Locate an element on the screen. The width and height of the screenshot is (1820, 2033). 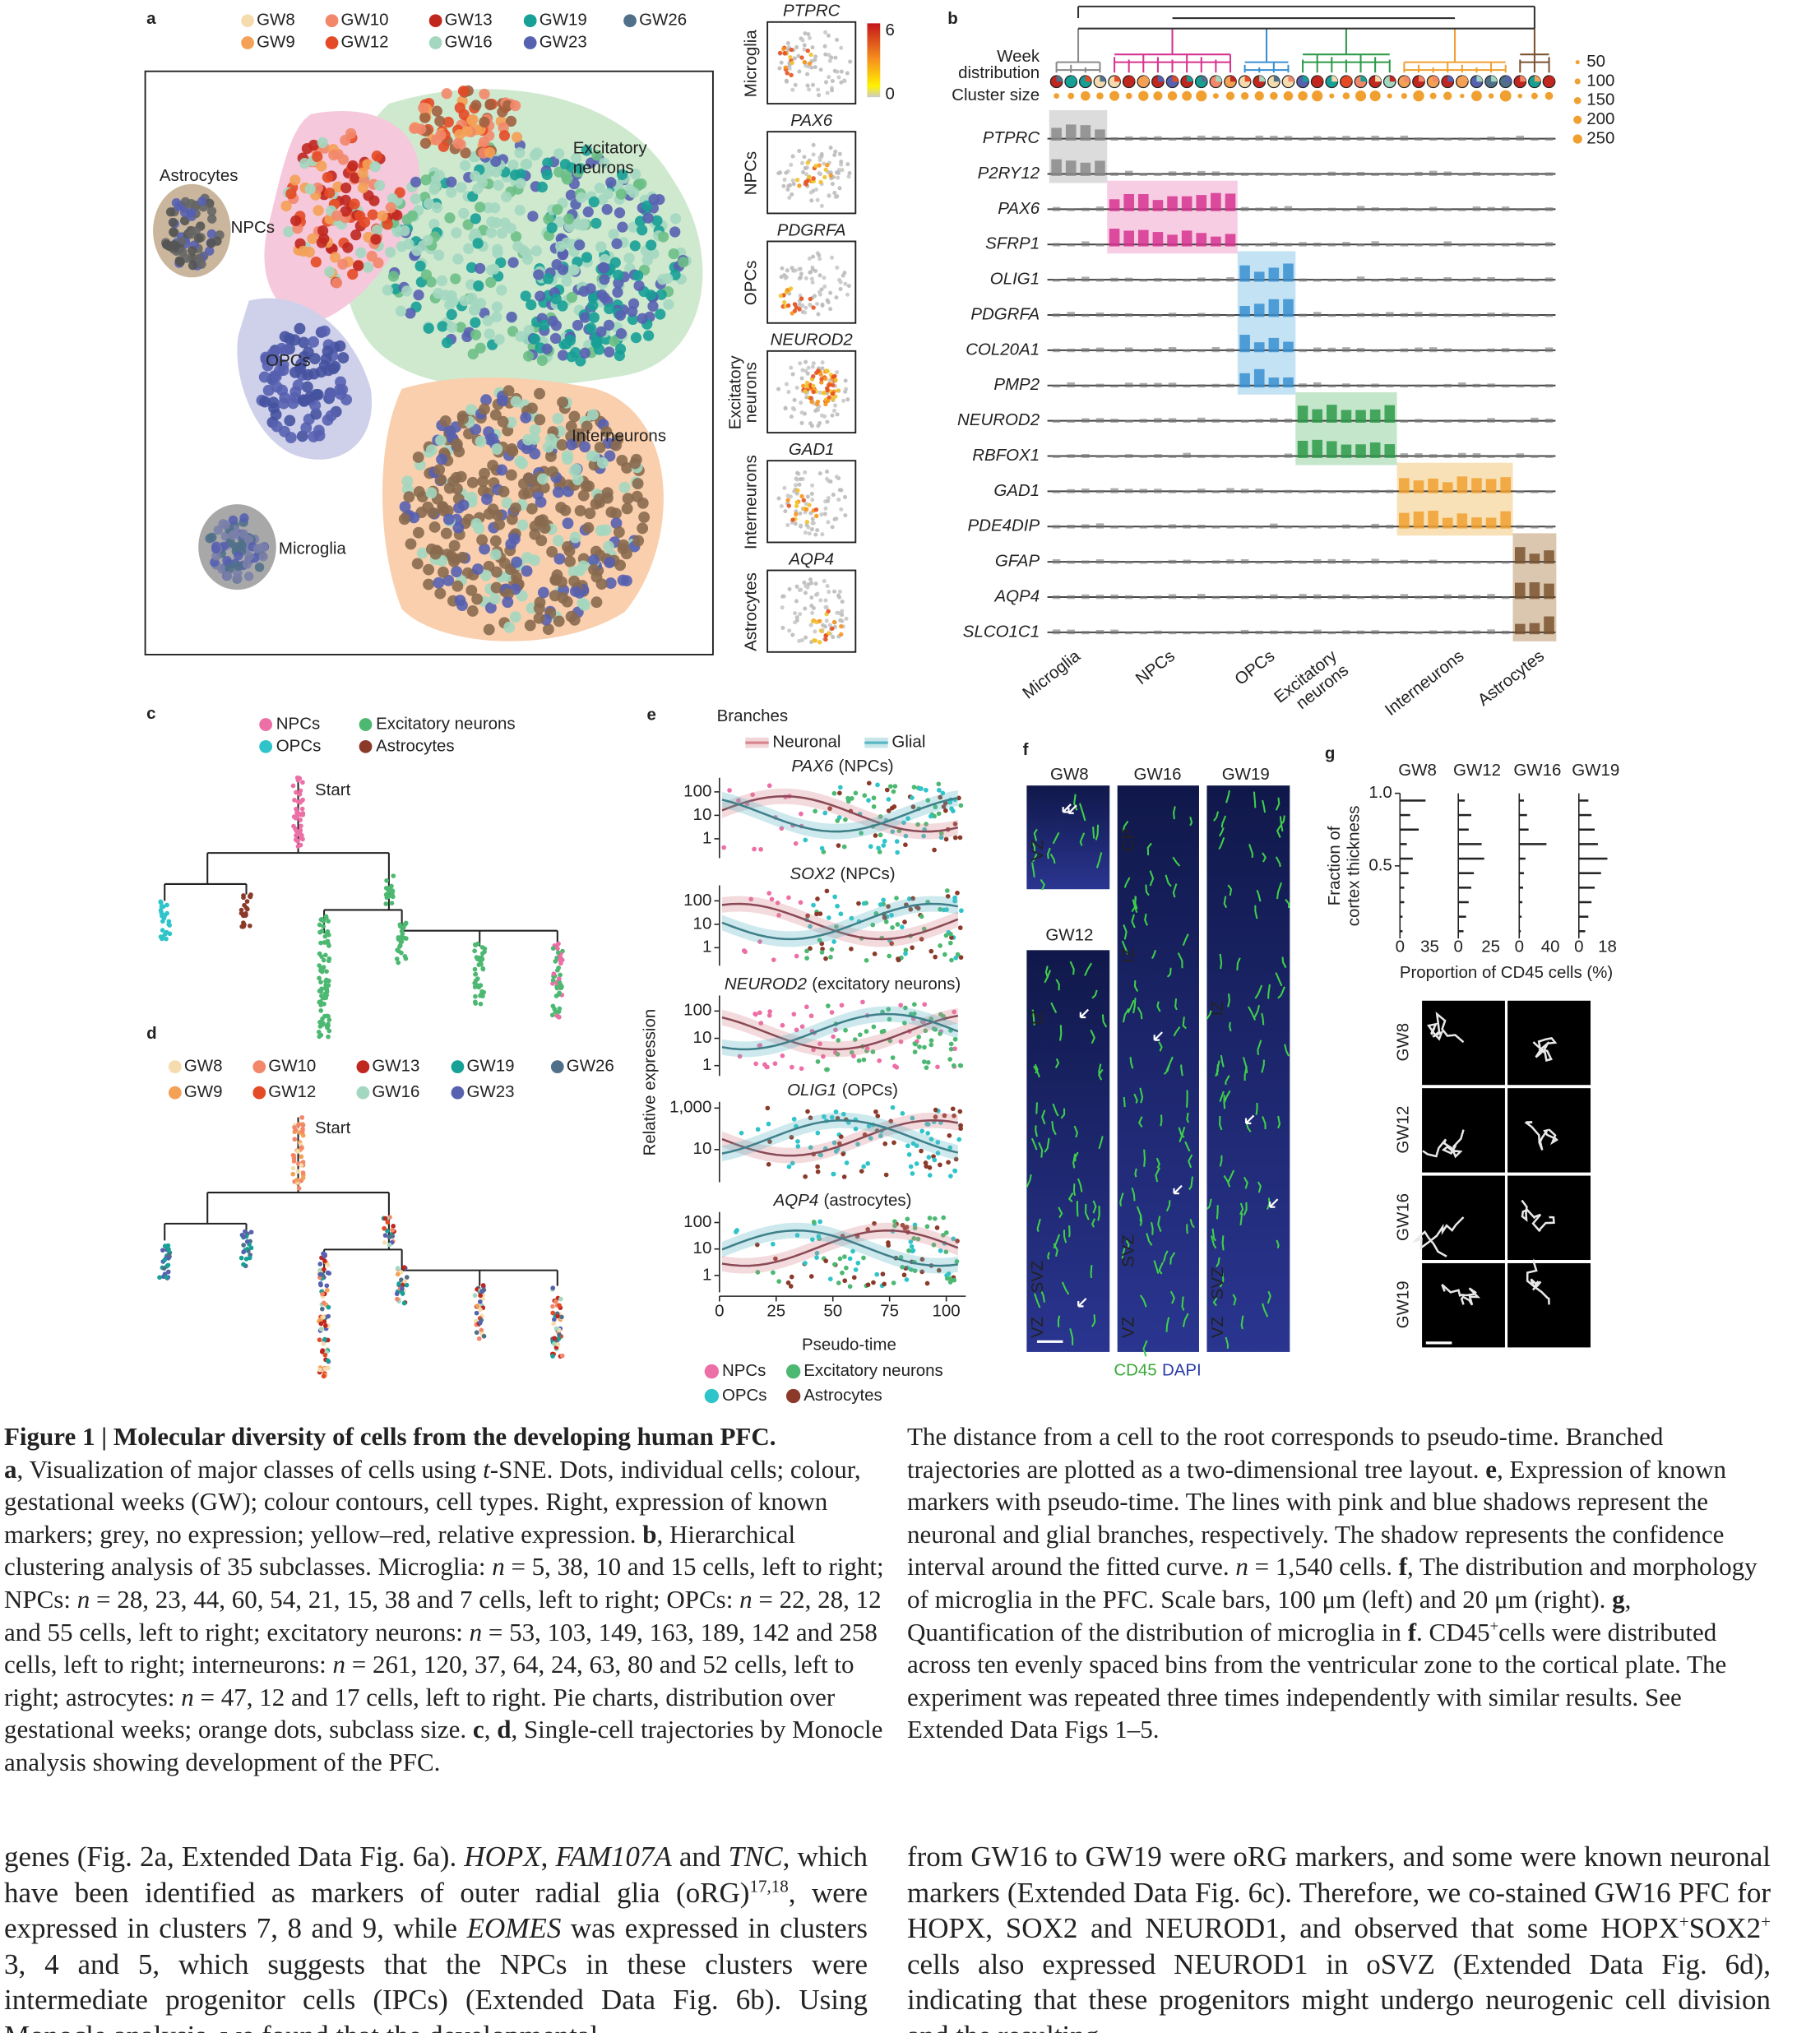
legend-label: GW10 is located at coordinates (365, 20).